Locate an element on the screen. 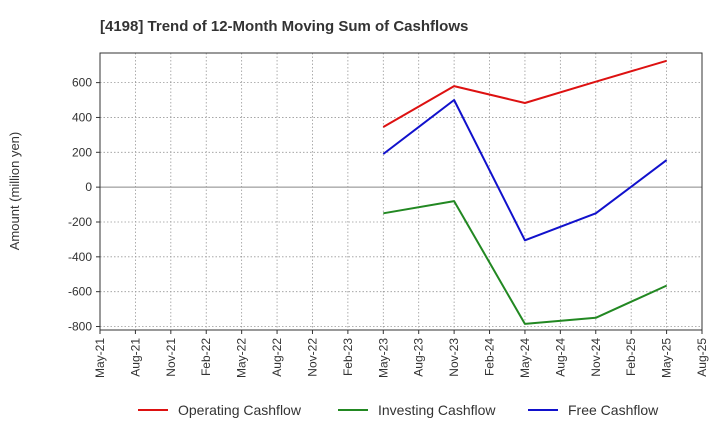 This screenshot has height=440, width=720. x-tick-label: Feb-25 is located at coordinates (631, 357).